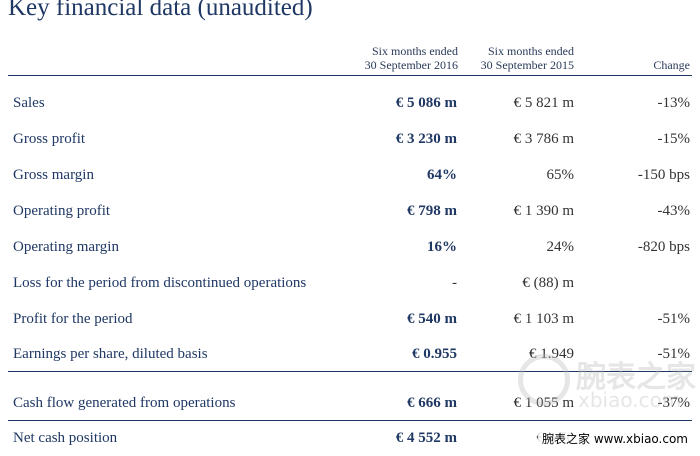 This screenshot has width=700, height=456. Describe the element at coordinates (49, 139) in the screenshot. I see `row-label: Gross profit` at that location.